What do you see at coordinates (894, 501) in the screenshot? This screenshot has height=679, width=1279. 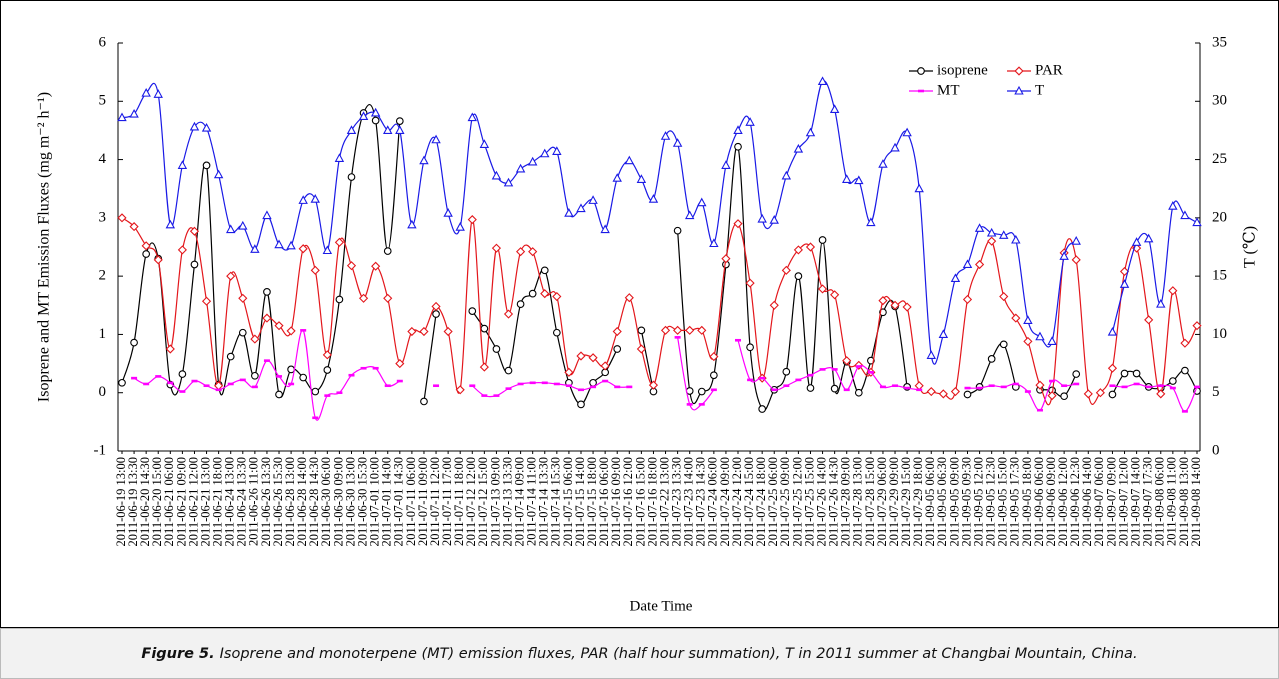 I see `x-tick-label: 2011-07-29 09:00` at bounding box center [894, 501].